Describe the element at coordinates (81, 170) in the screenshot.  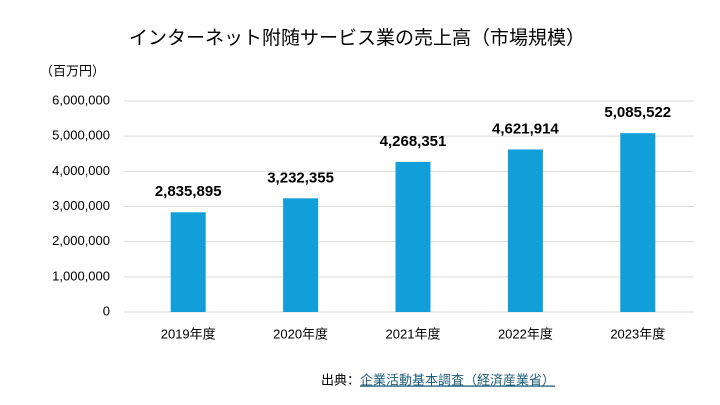
I see `y-tick-label: 4,000,000` at that location.